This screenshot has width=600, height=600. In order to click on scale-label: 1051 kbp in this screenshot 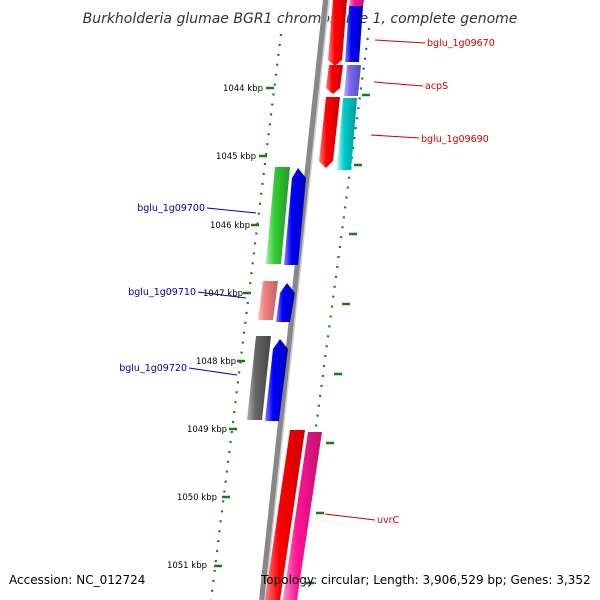, I will do `click(187, 566)`.